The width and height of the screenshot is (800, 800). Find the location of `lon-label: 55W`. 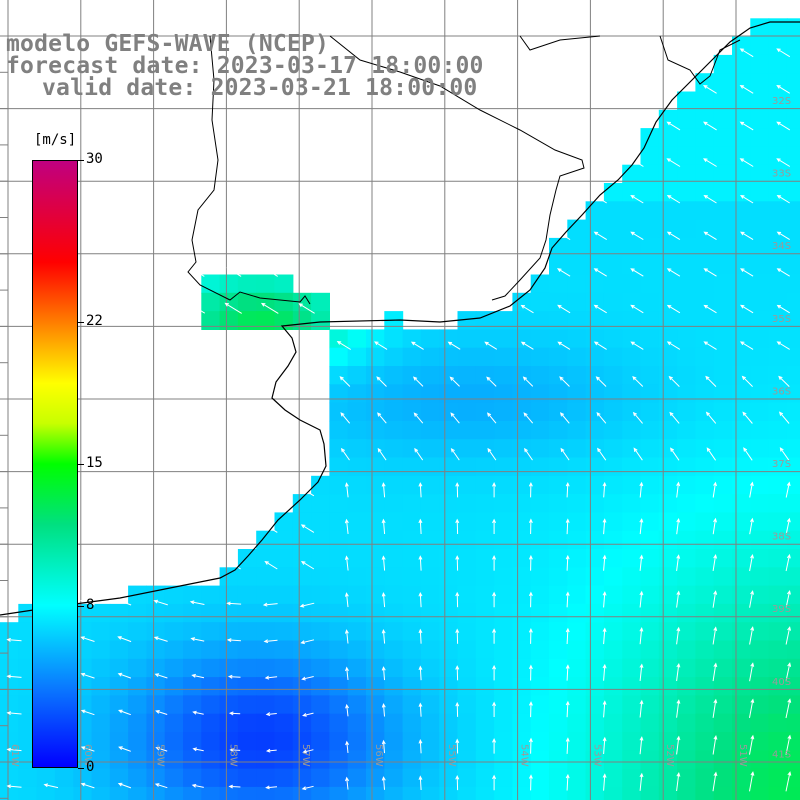

lon-label: 55W is located at coordinates (451, 755).